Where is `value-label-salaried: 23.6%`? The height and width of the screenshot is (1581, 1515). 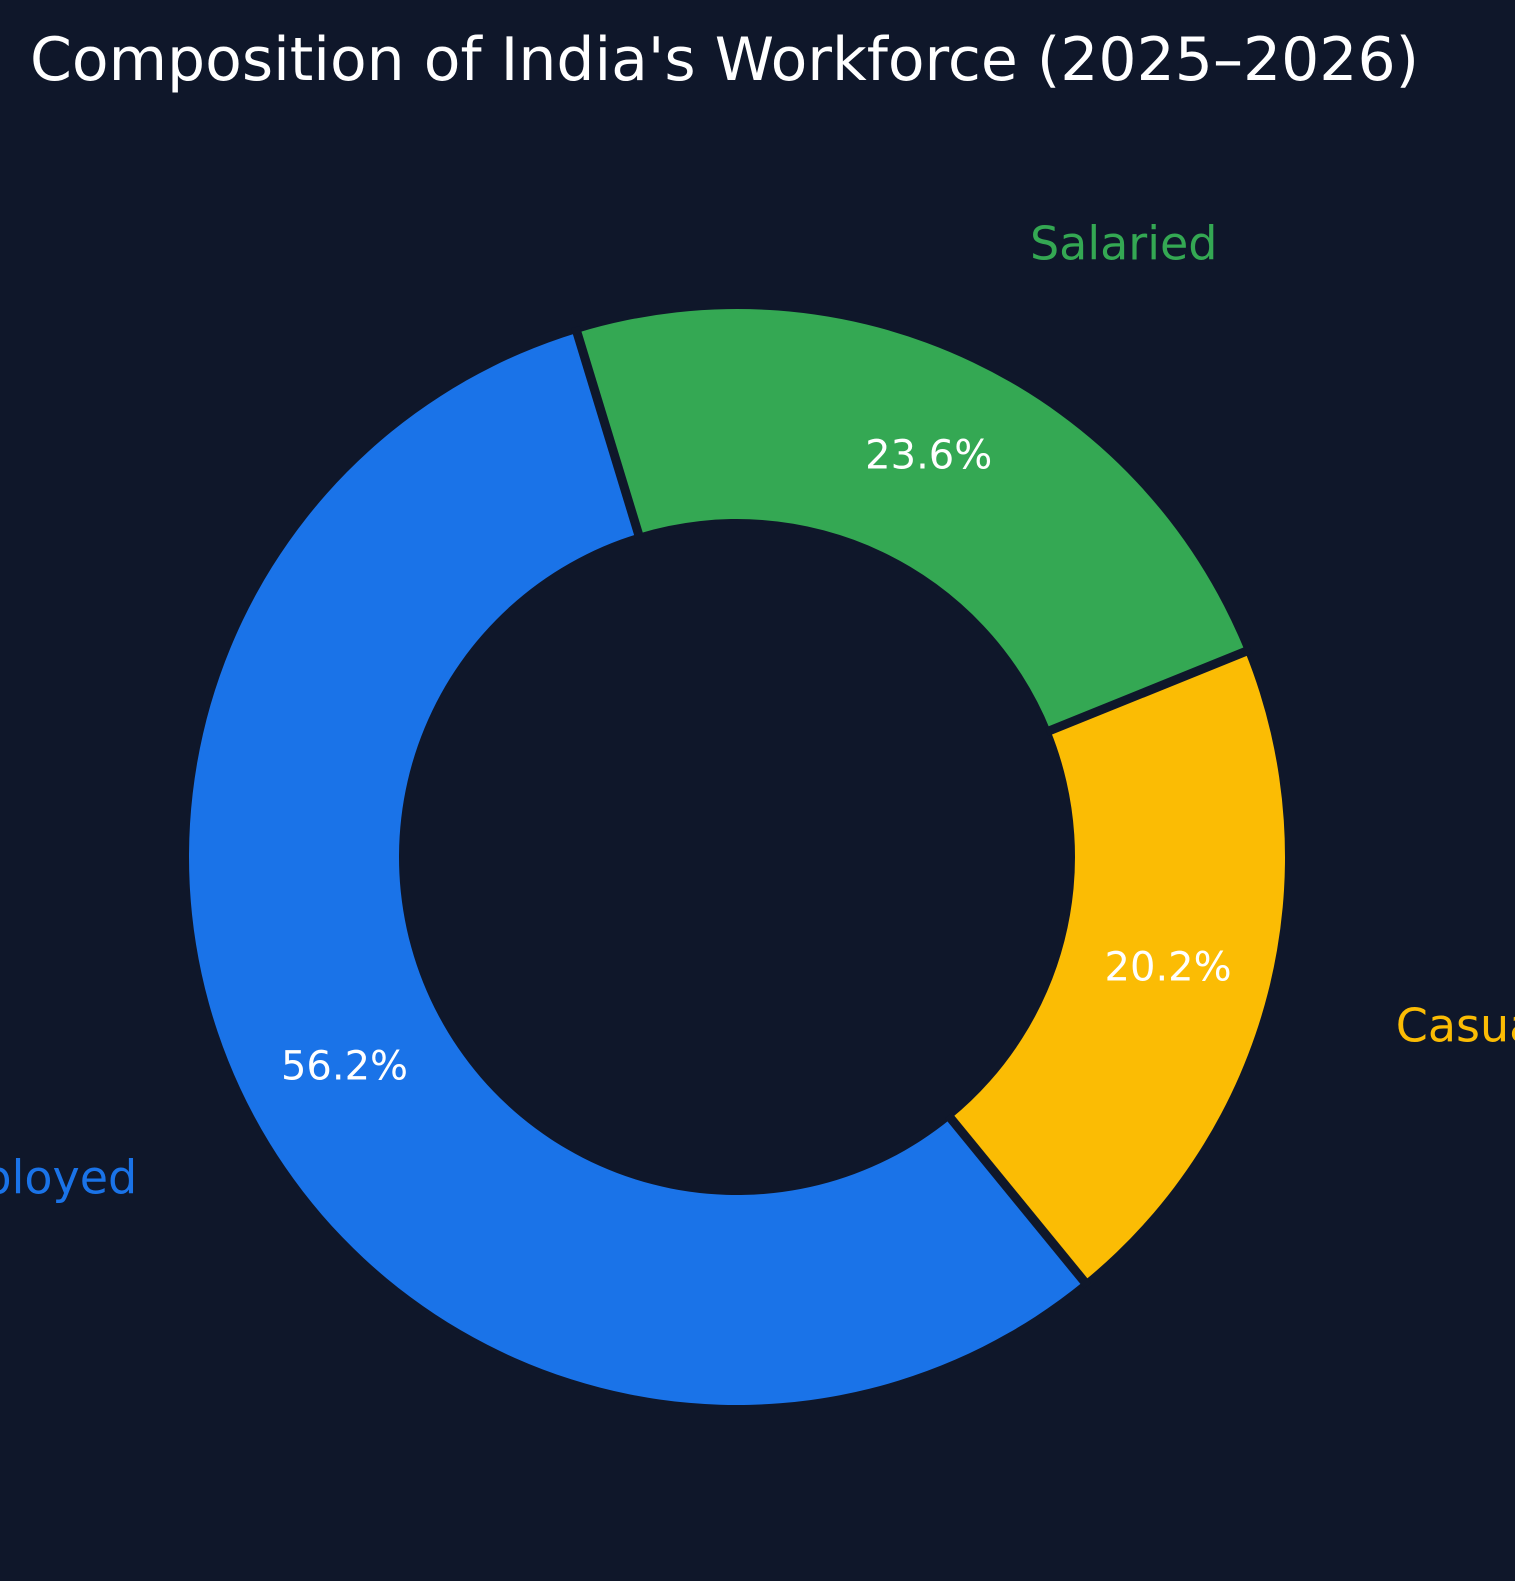
value-label-salaried: 23.6% is located at coordinates (928, 455).